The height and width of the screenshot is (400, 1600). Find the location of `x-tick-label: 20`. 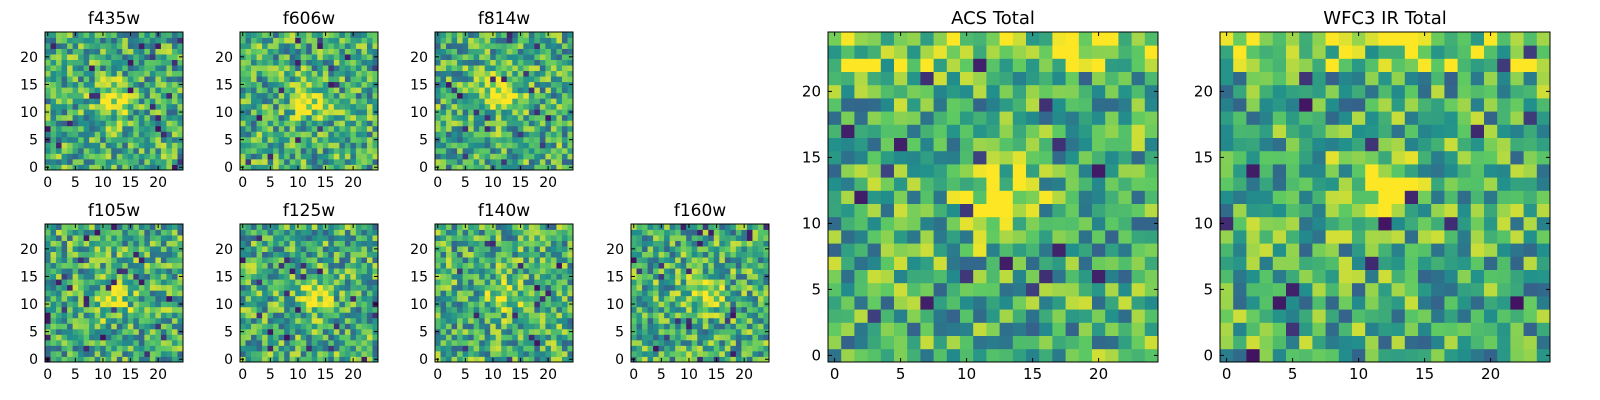

x-tick-label: 20 is located at coordinates (548, 183).